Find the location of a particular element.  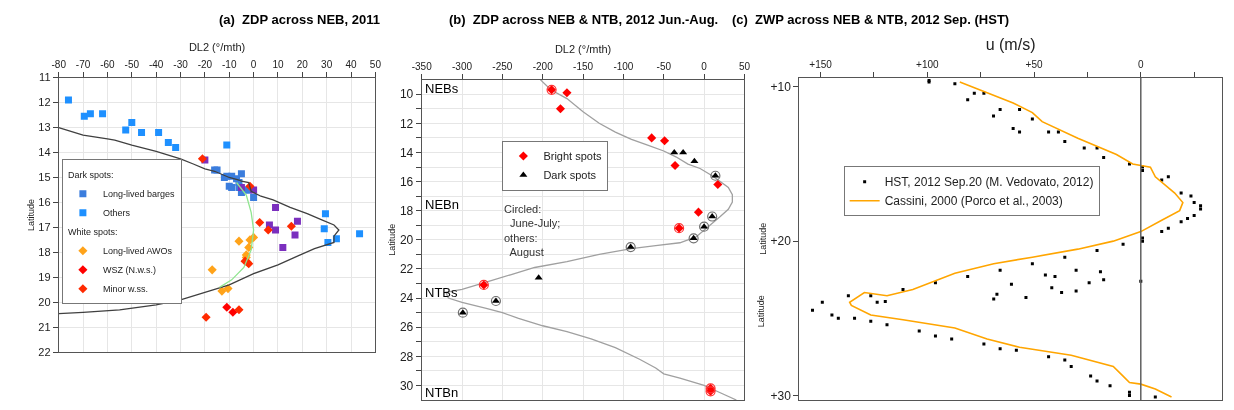

chart-title: (b) ZDP across NEB & NTB, 2012 Jun.-Aug. is located at coordinates (584, 19).